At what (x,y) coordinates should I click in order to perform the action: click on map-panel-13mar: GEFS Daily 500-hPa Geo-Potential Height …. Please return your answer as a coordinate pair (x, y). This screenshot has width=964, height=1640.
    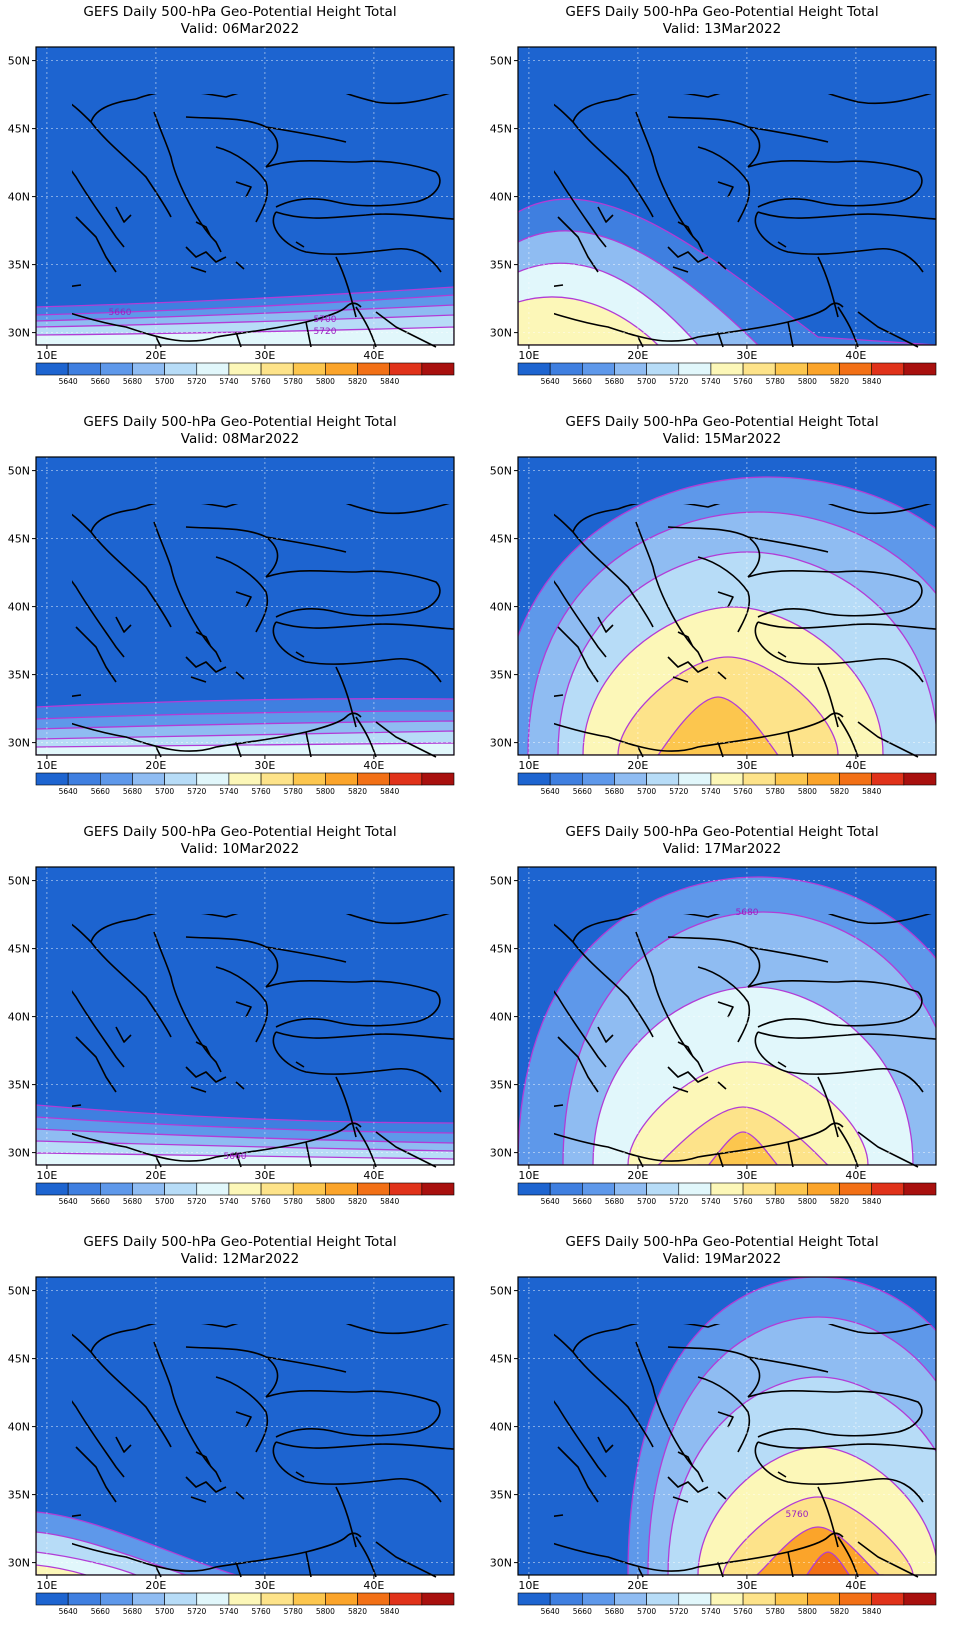
    Looking at the image, I should click on (722, 205).